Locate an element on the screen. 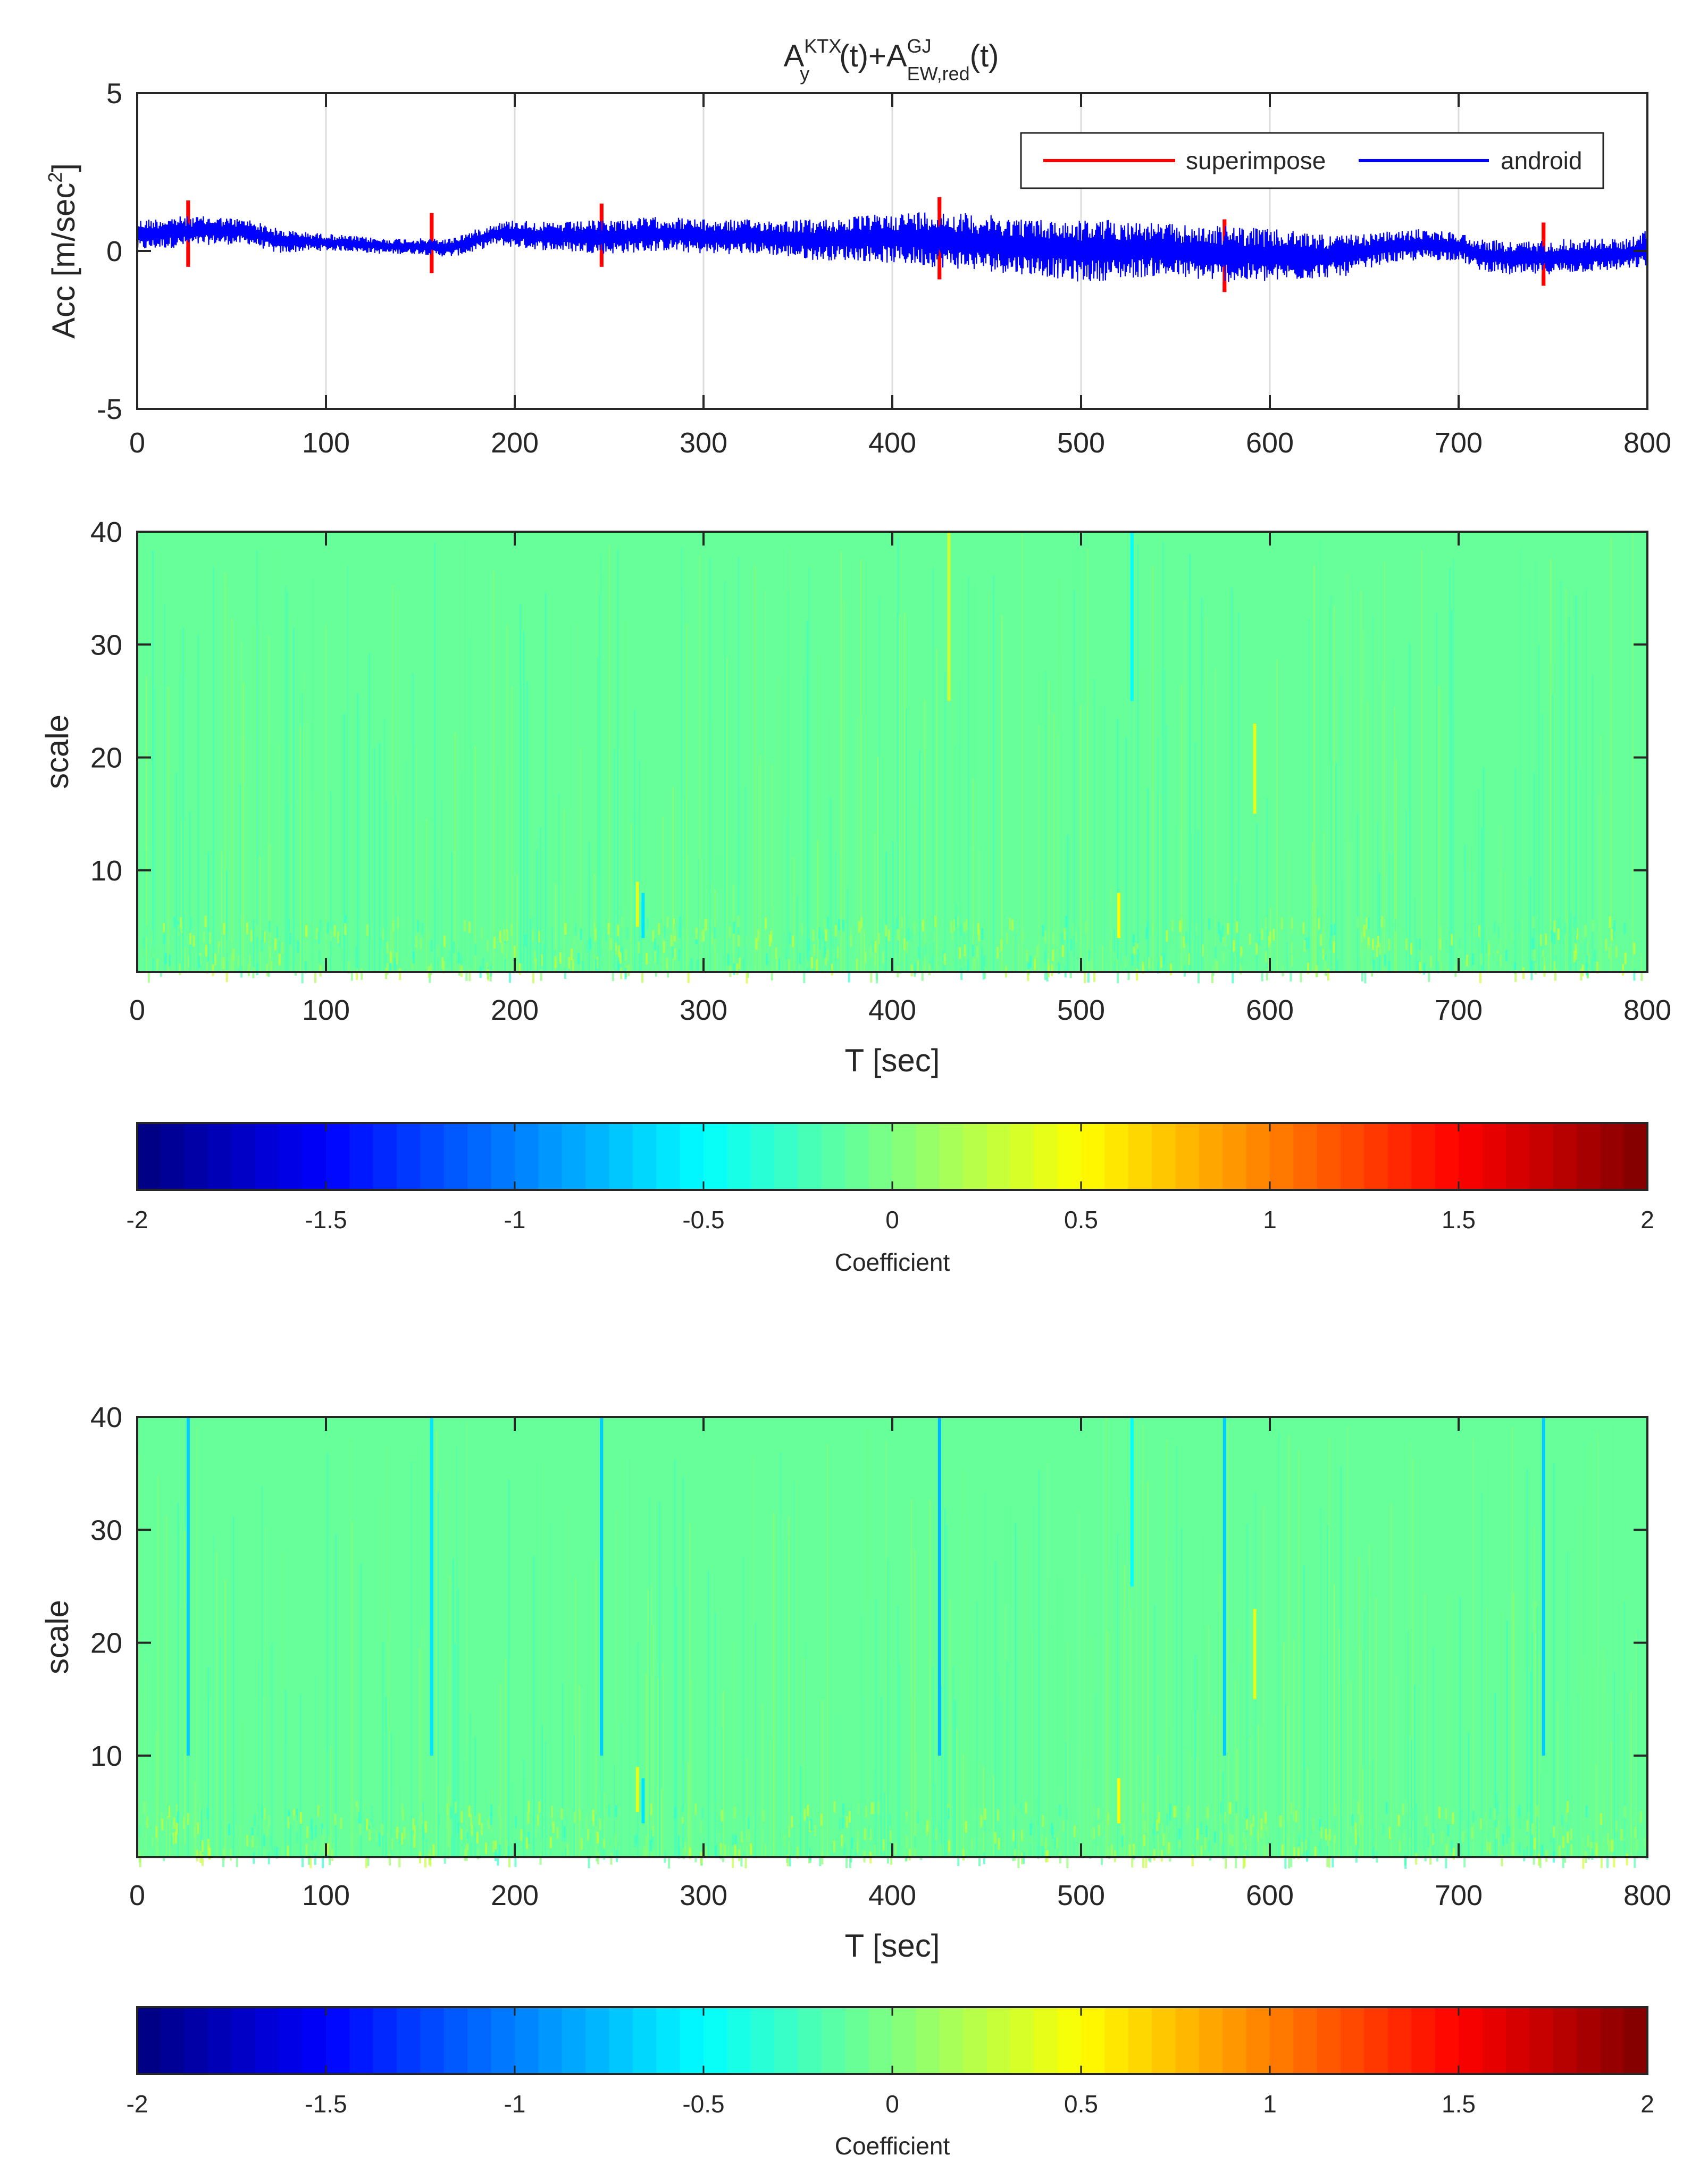 This screenshot has height=2181, width=1708. hm1-y-axis-label: scale is located at coordinates (57, 752).